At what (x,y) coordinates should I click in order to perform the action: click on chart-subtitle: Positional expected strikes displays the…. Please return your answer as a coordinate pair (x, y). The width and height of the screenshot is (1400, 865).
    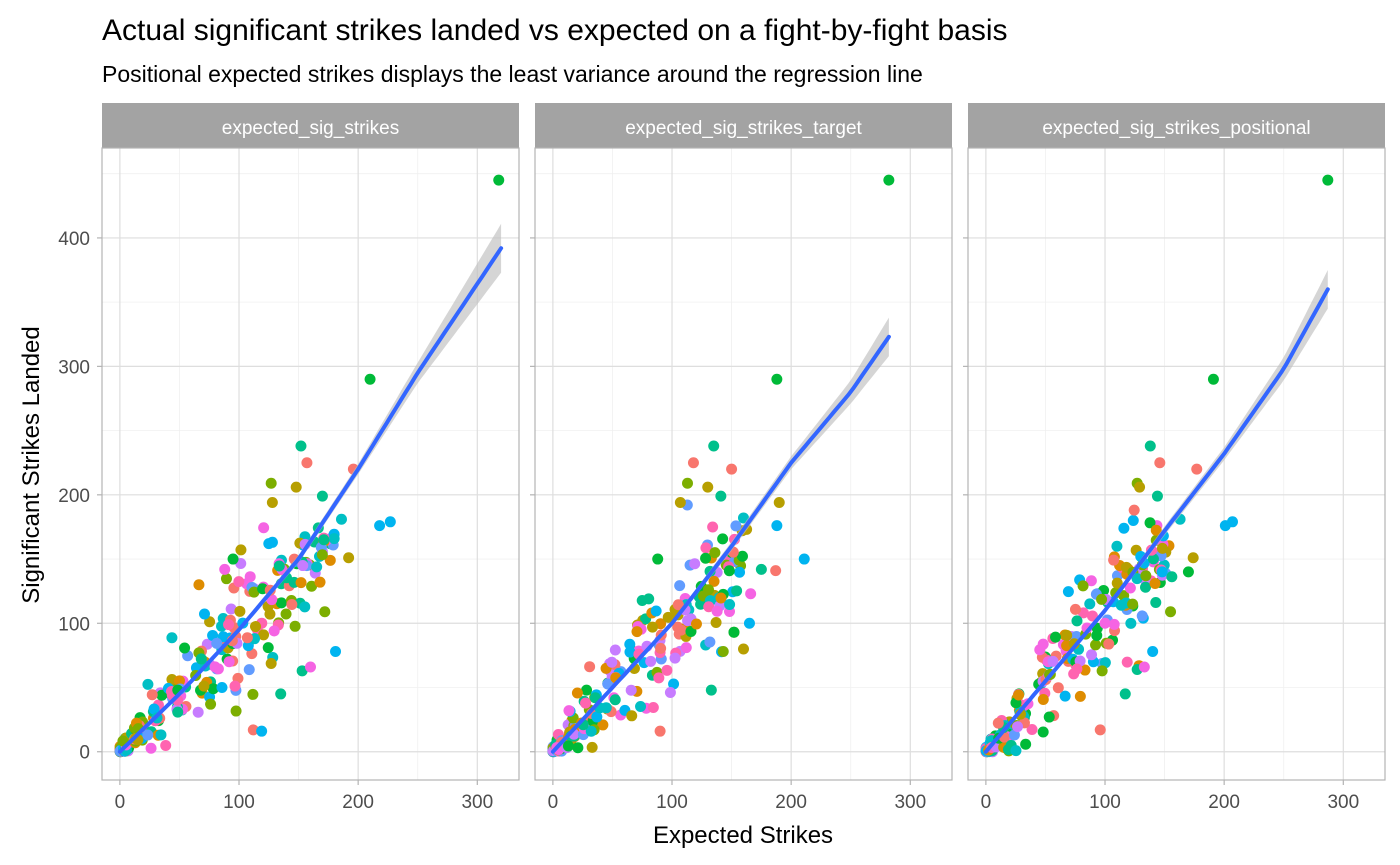
    Looking at the image, I should click on (512, 74).